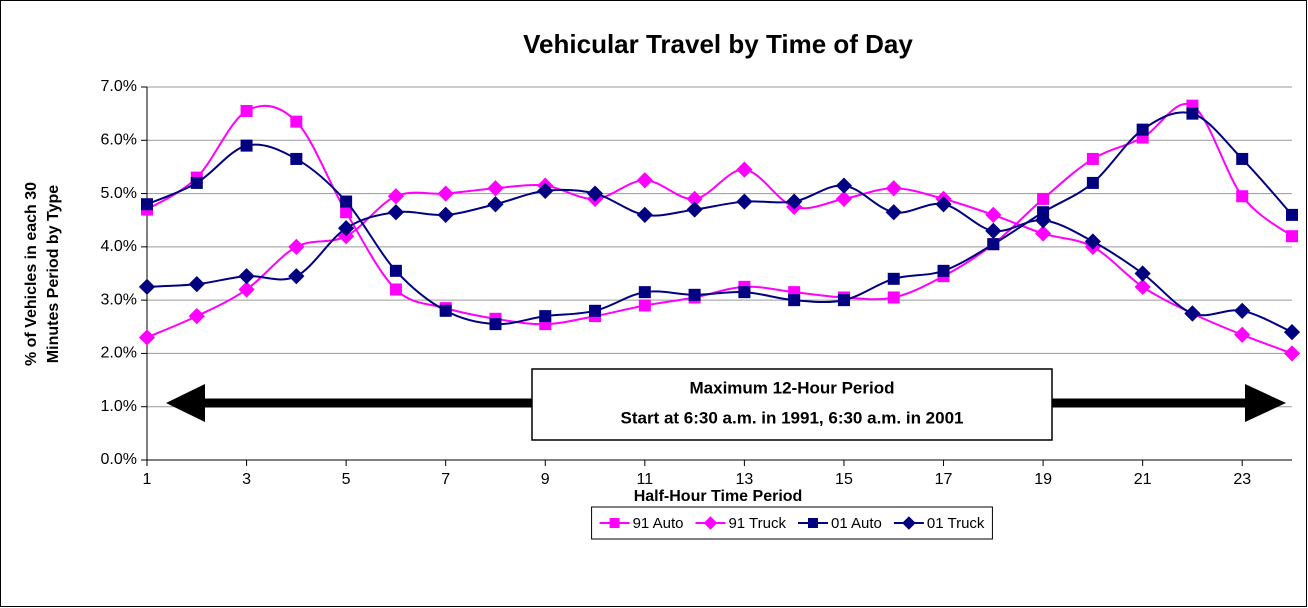  I want to click on x-tick-label: 23, so click(1242, 479).